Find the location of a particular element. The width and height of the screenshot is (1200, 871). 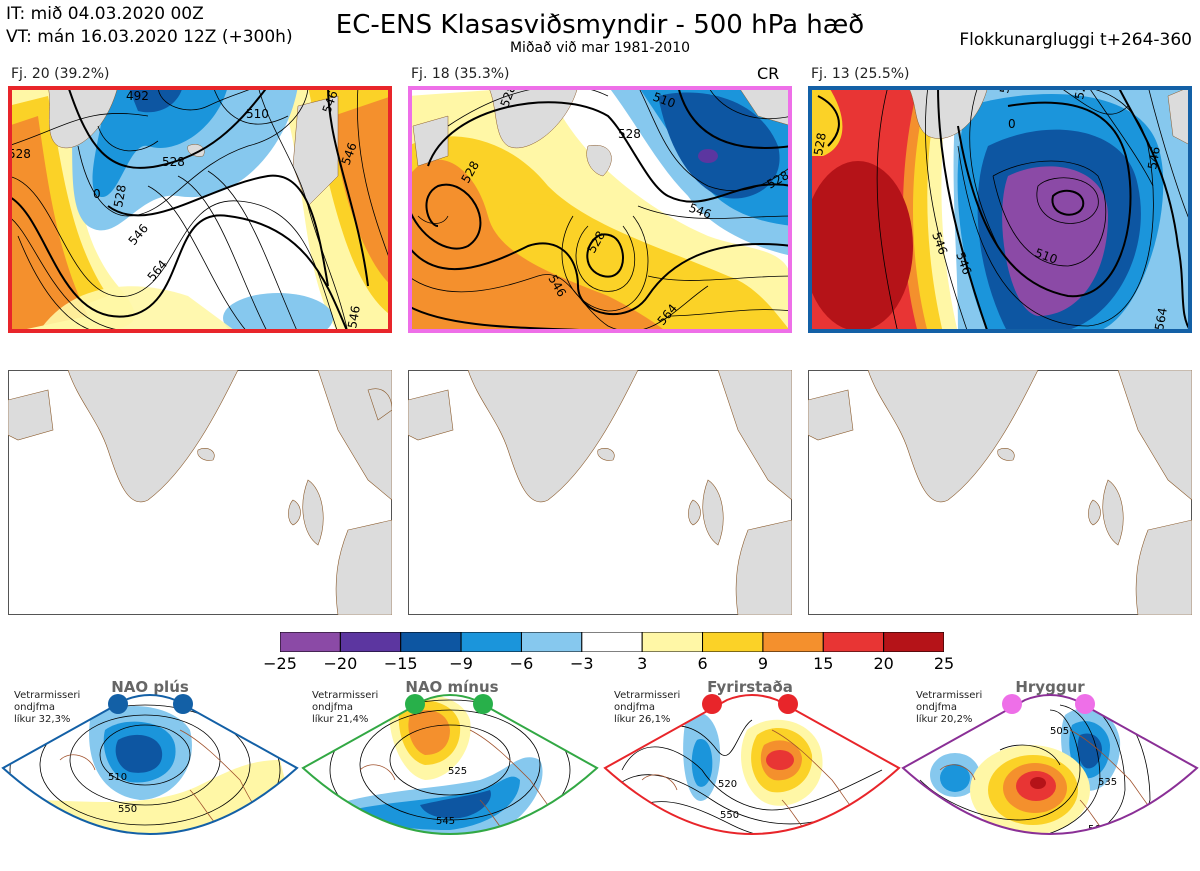

cluster-1-label: Fj. 20 (39.2%) is located at coordinates (60, 74).